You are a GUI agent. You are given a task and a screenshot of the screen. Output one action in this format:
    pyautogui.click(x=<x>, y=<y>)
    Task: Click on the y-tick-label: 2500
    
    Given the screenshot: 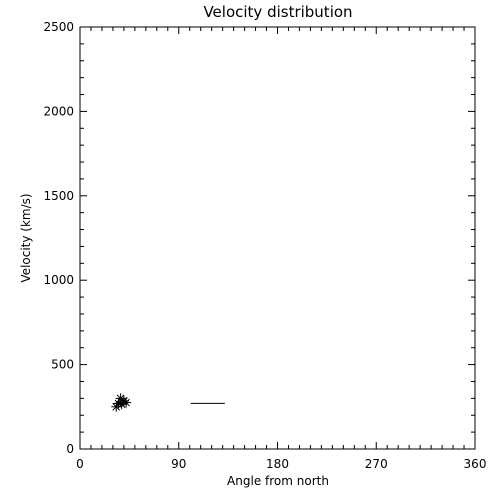 What is the action you would take?
    pyautogui.click(x=58, y=27)
    